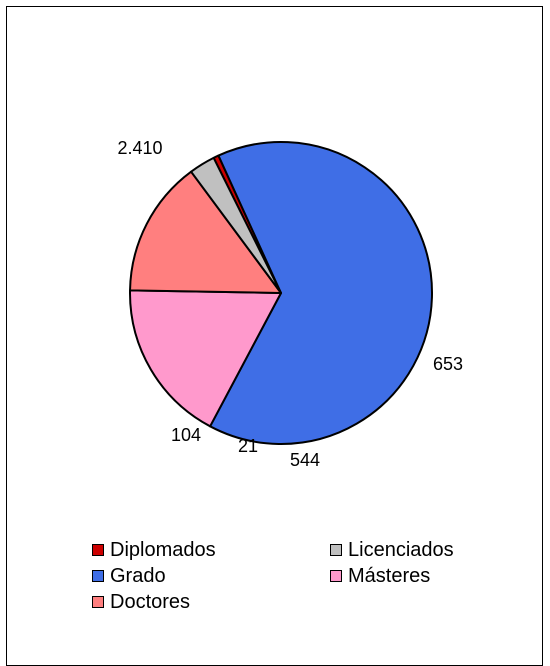 The image size is (550, 666). Describe the element at coordinates (163, 550) in the screenshot. I see `legend-label-diplomados: Diplomados` at that location.